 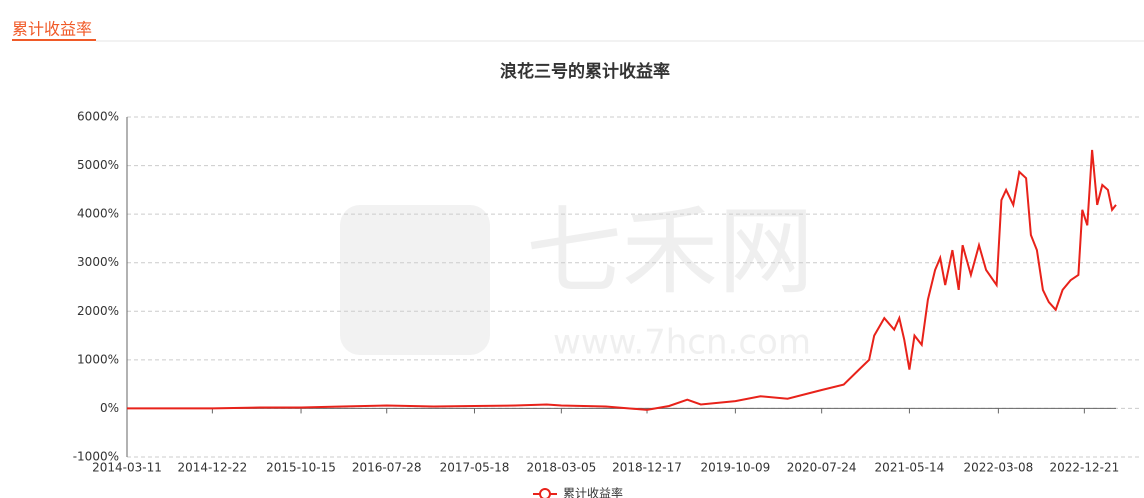 What do you see at coordinates (387, 468) in the screenshot?
I see `x-tick-label: 2016-07-28` at bounding box center [387, 468].